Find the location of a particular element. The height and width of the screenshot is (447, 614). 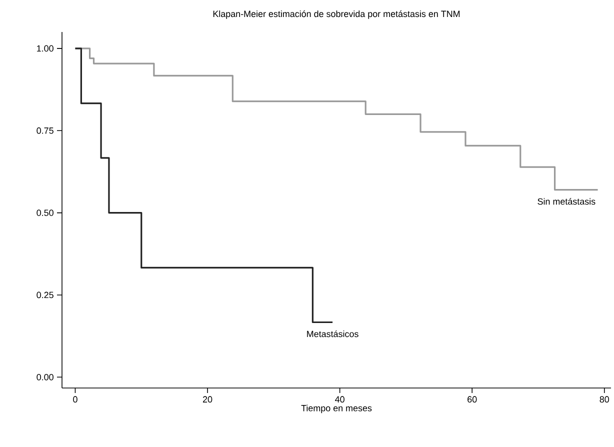

y-tick-label: 1.00 is located at coordinates (45, 48).